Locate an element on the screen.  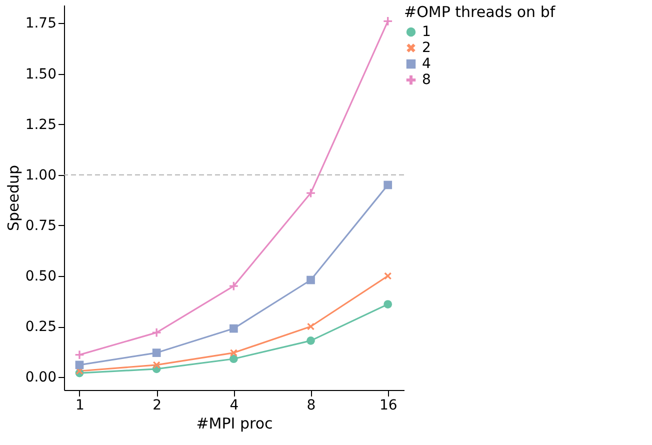
y-tick-label: 1.00 is located at coordinates (40, 175).